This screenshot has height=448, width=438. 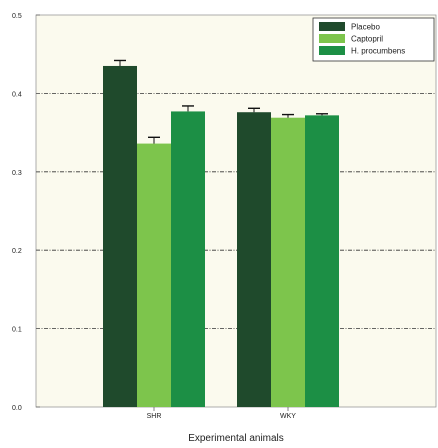 What do you see at coordinates (236, 438) in the screenshot?
I see `x-axis-title: Experimental animals` at bounding box center [236, 438].